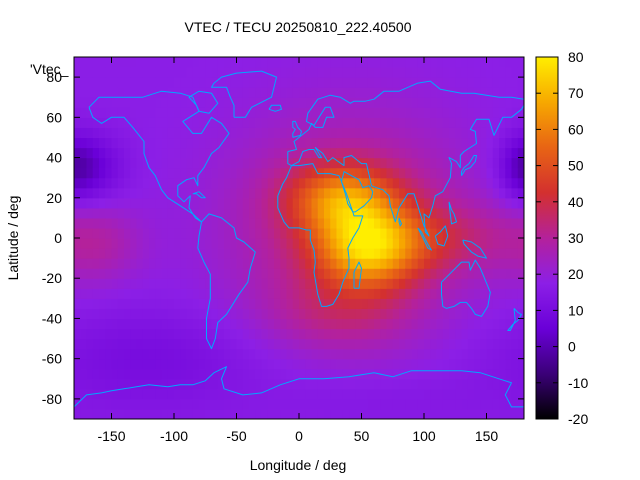  Describe the element at coordinates (441, 236) in the screenshot. I see `coastline-borneo` at that location.